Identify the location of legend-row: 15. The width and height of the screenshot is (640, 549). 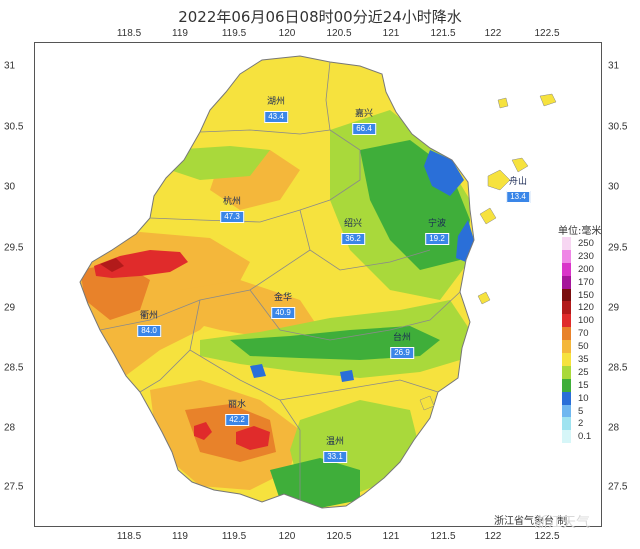
(581, 385).